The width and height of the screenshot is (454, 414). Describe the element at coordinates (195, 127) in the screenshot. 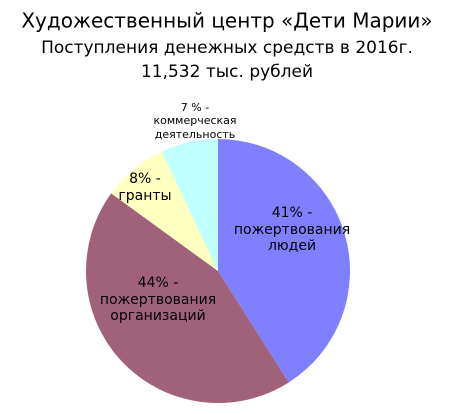

I see `category-label: коммерческая деятельность` at that location.